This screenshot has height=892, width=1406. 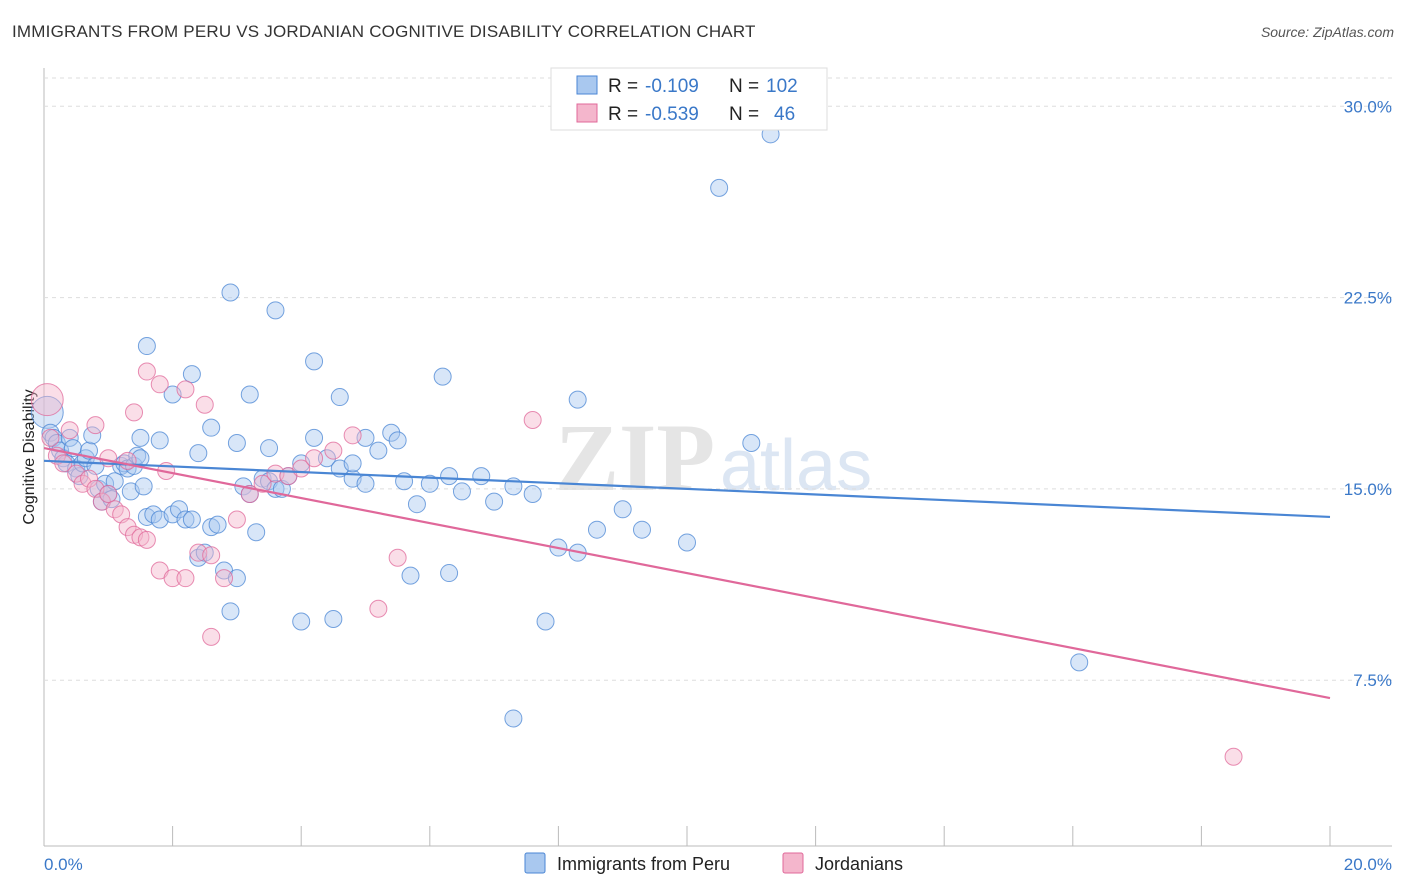 I want to click on legend-r-label-1: R =, so click(x=623, y=86).